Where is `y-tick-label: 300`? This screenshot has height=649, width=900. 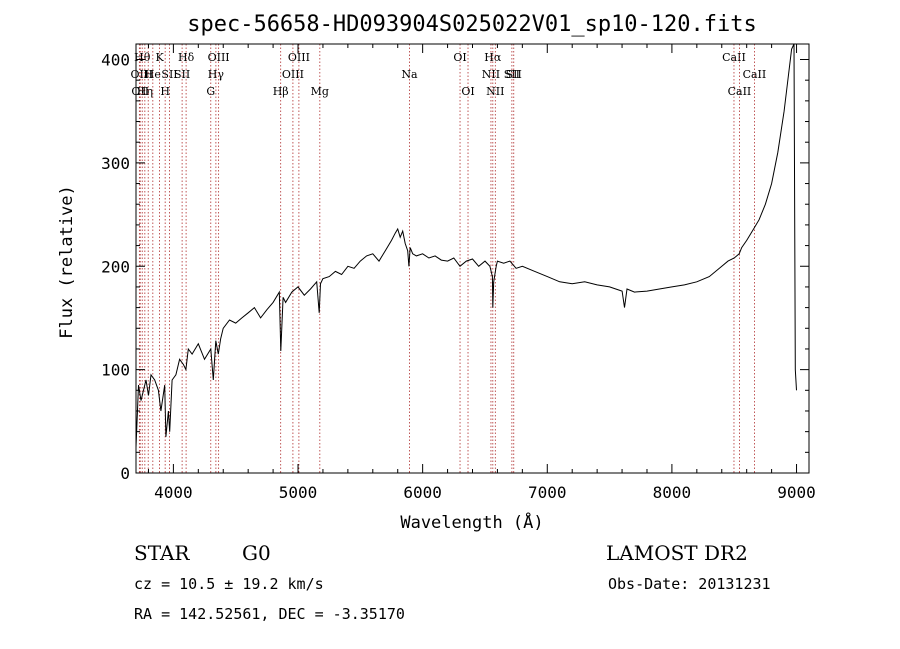
y-tick-label: 300 is located at coordinates (115, 163).